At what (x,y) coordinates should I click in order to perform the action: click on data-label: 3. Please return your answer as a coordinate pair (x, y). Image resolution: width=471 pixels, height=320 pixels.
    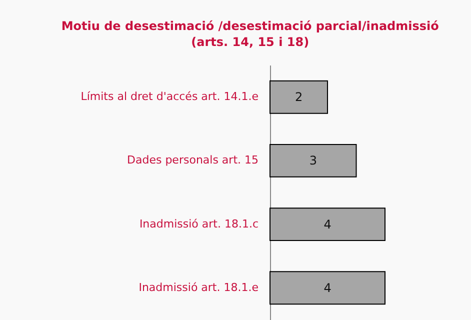
    Looking at the image, I should click on (313, 161).